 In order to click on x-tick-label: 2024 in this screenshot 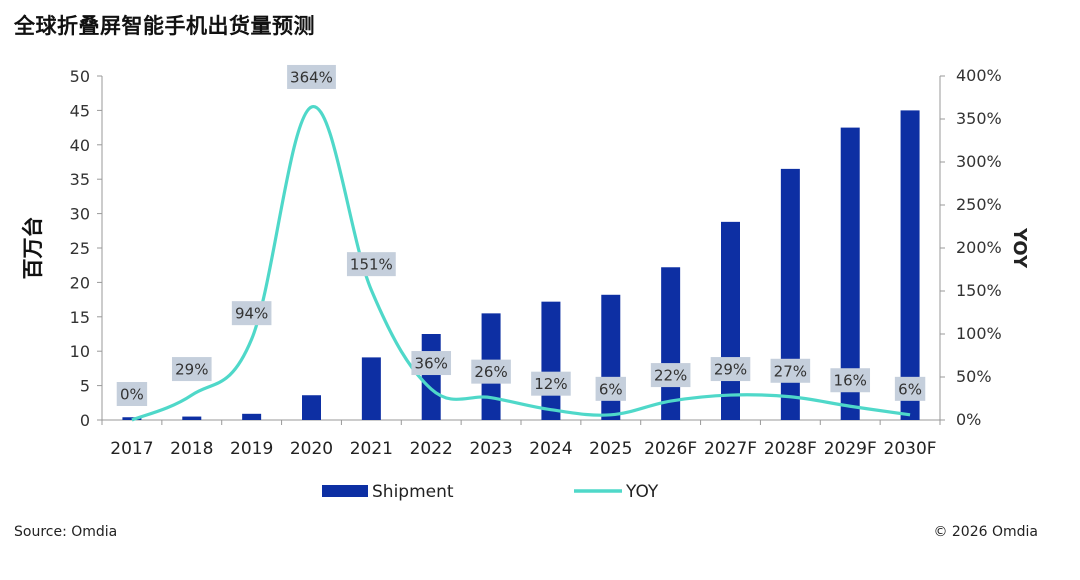, I will do `click(550, 449)`.